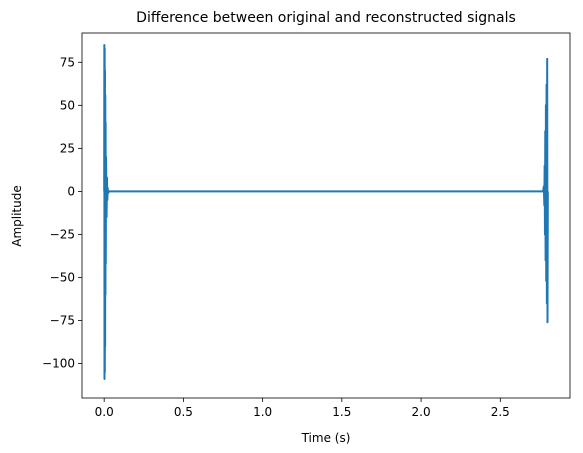 The image size is (583, 453). Describe the element at coordinates (67, 62) in the screenshot. I see `y-tick-label: 75` at that location.